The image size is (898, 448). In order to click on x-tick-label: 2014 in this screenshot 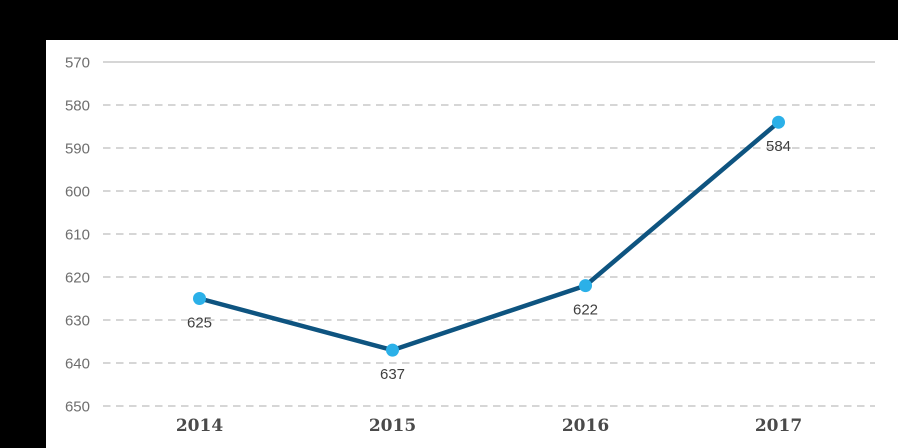, I will do `click(199, 426)`.